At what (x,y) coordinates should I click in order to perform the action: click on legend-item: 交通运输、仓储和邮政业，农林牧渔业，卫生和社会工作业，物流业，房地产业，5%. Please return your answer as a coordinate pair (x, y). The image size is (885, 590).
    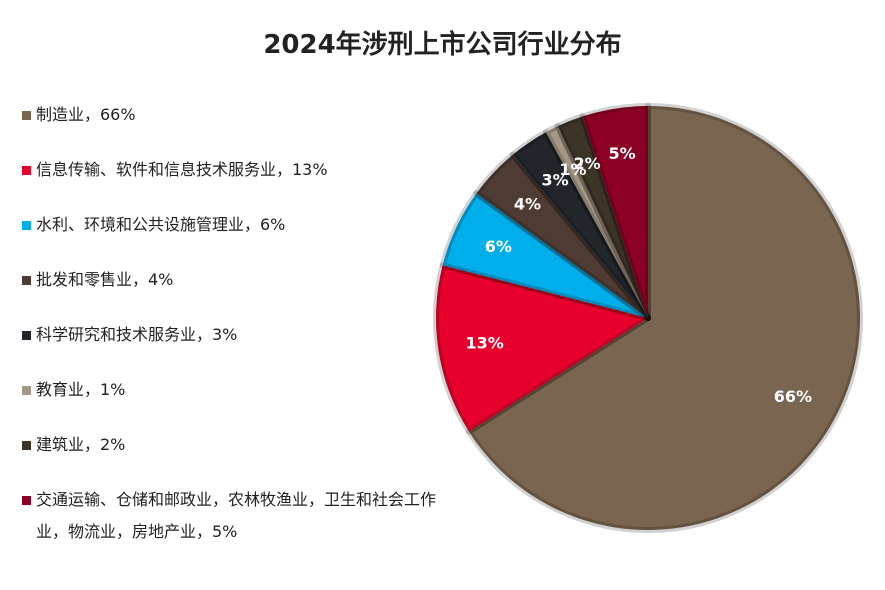
    Looking at the image, I should click on (232, 516).